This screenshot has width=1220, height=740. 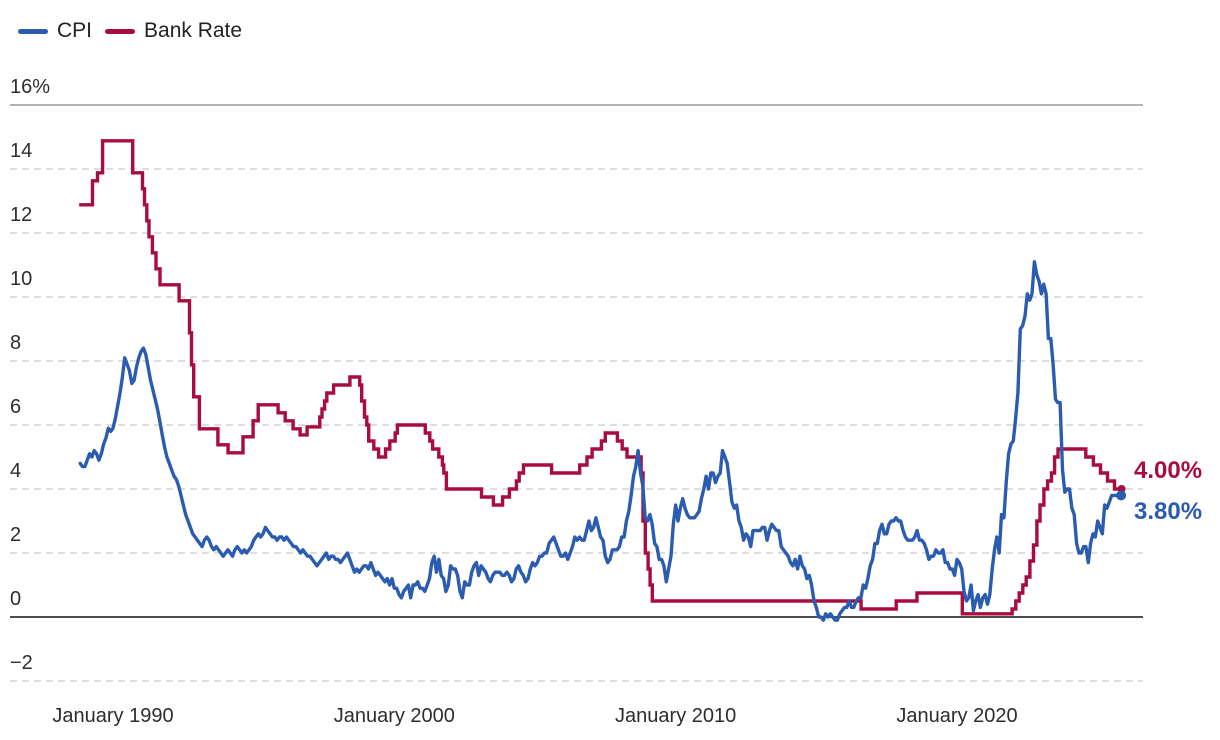 What do you see at coordinates (15, 343) in the screenshot?
I see `y-tick-label: 8` at bounding box center [15, 343].